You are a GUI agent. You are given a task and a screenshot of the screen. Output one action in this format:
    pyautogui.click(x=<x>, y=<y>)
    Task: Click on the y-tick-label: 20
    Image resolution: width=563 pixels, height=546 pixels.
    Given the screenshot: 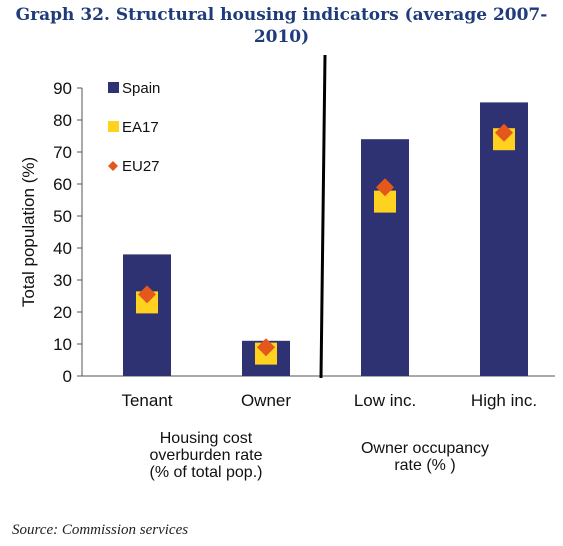 What is the action you would take?
    pyautogui.click(x=62, y=312)
    